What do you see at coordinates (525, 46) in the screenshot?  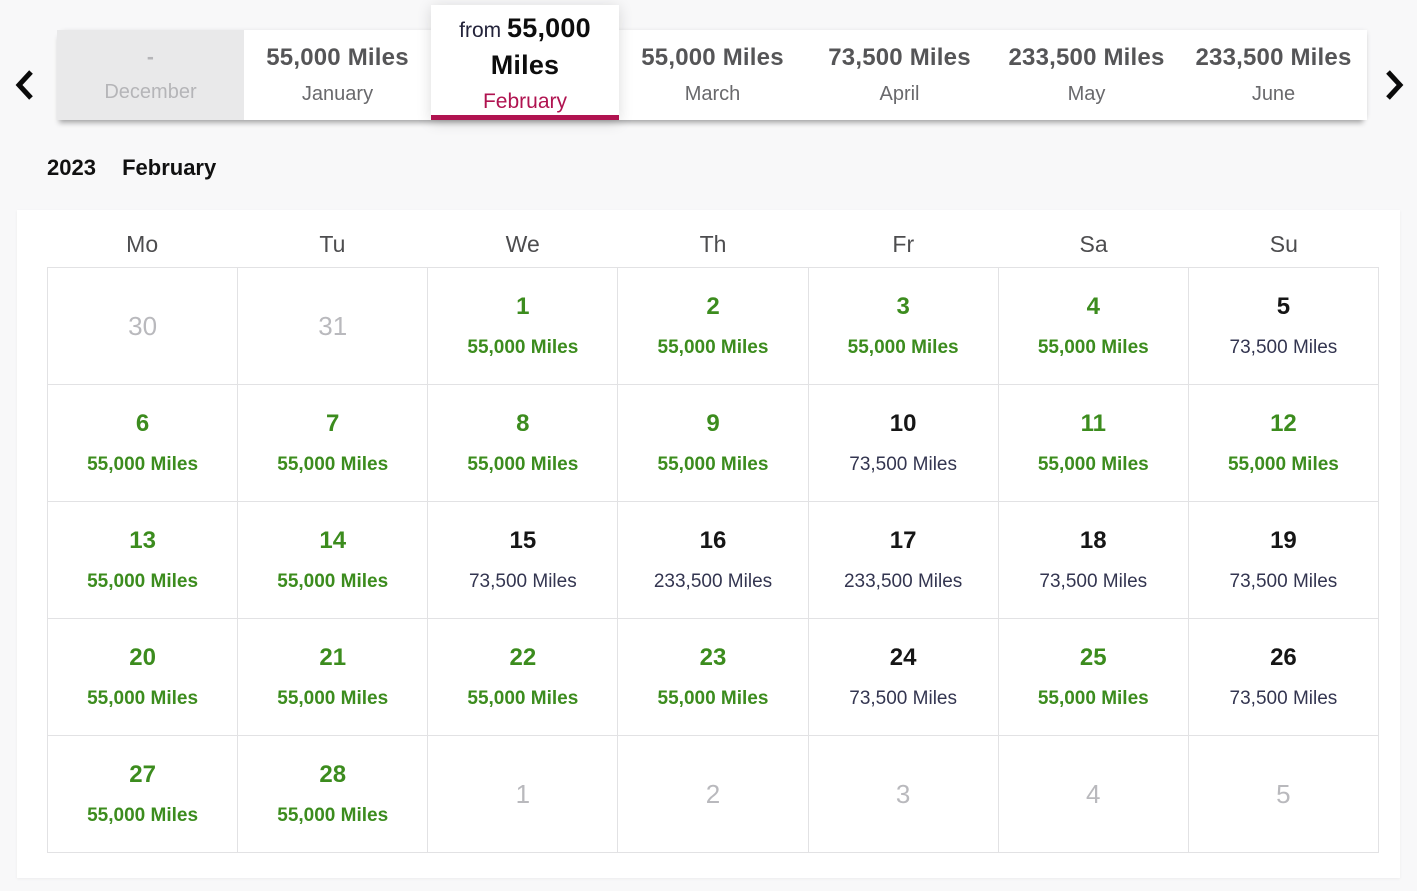 I see `tab-price: from 55,000 Miles` at bounding box center [525, 46].